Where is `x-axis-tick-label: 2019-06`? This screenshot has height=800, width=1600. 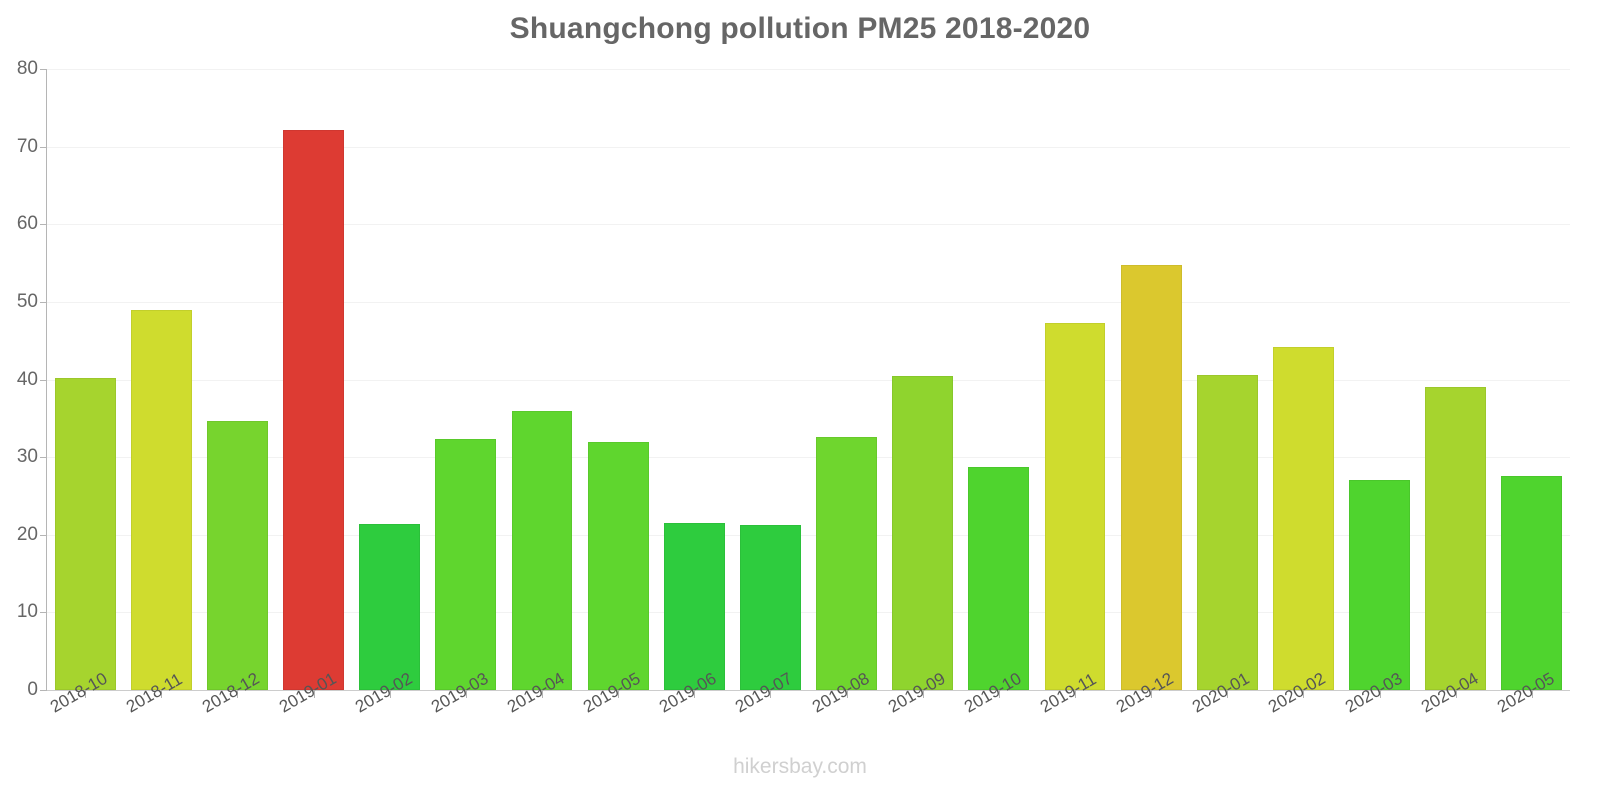
x-axis-tick-label: 2019-06 is located at coordinates (688, 692).